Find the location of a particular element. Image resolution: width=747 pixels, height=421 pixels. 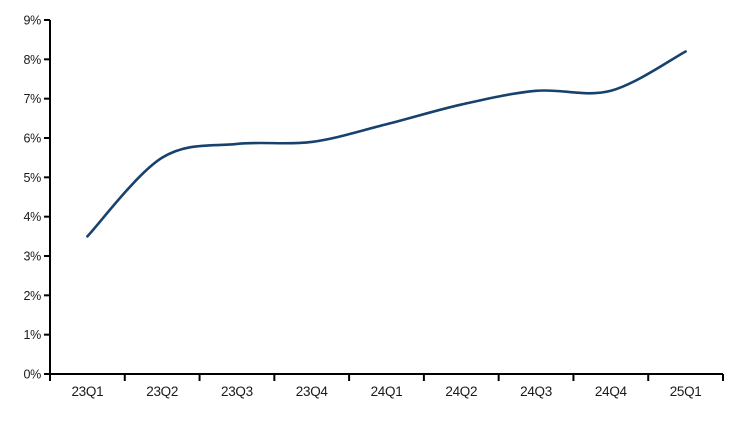

x-tick-label: 23Q4 is located at coordinates (312, 391).